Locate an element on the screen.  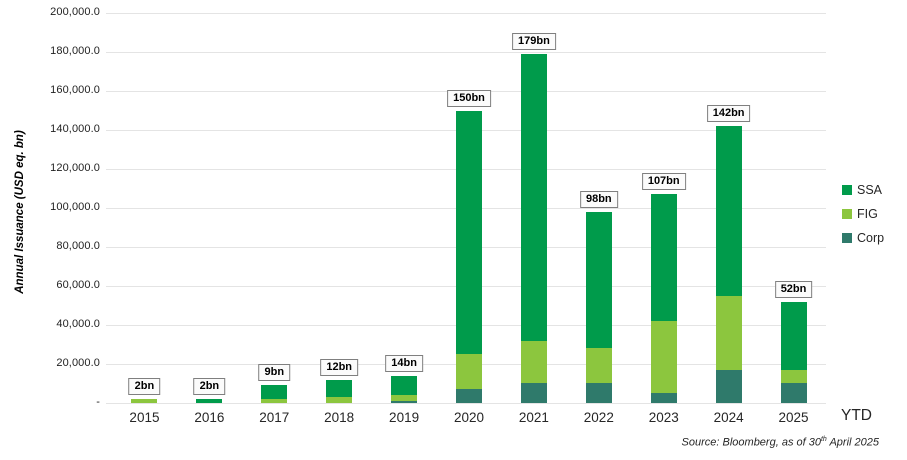
source-superscript: th is located at coordinates (823, 439).